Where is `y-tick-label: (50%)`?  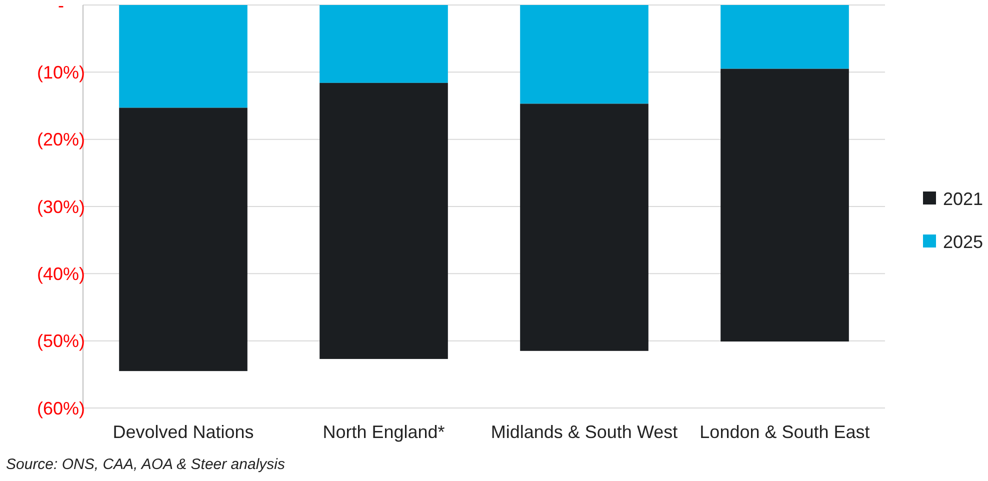
y-tick-label: (50%) is located at coordinates (61, 341).